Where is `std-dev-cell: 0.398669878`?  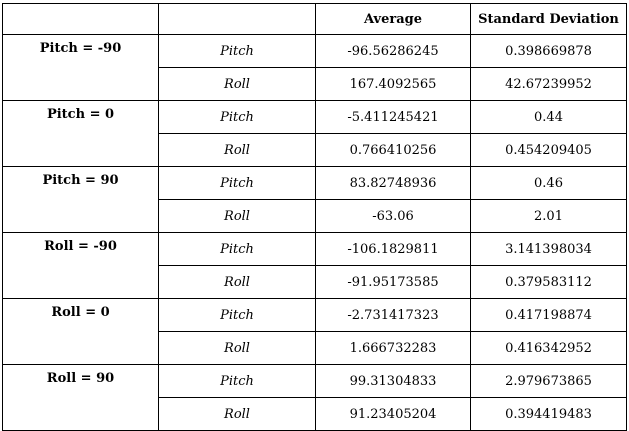
std-dev-cell: 0.398669878 is located at coordinates (548, 51).